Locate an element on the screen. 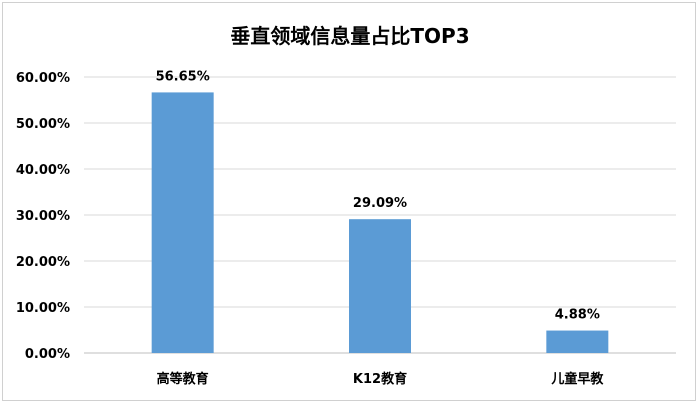 This screenshot has height=405, width=700. x-category-label: K12教育 is located at coordinates (380, 379).